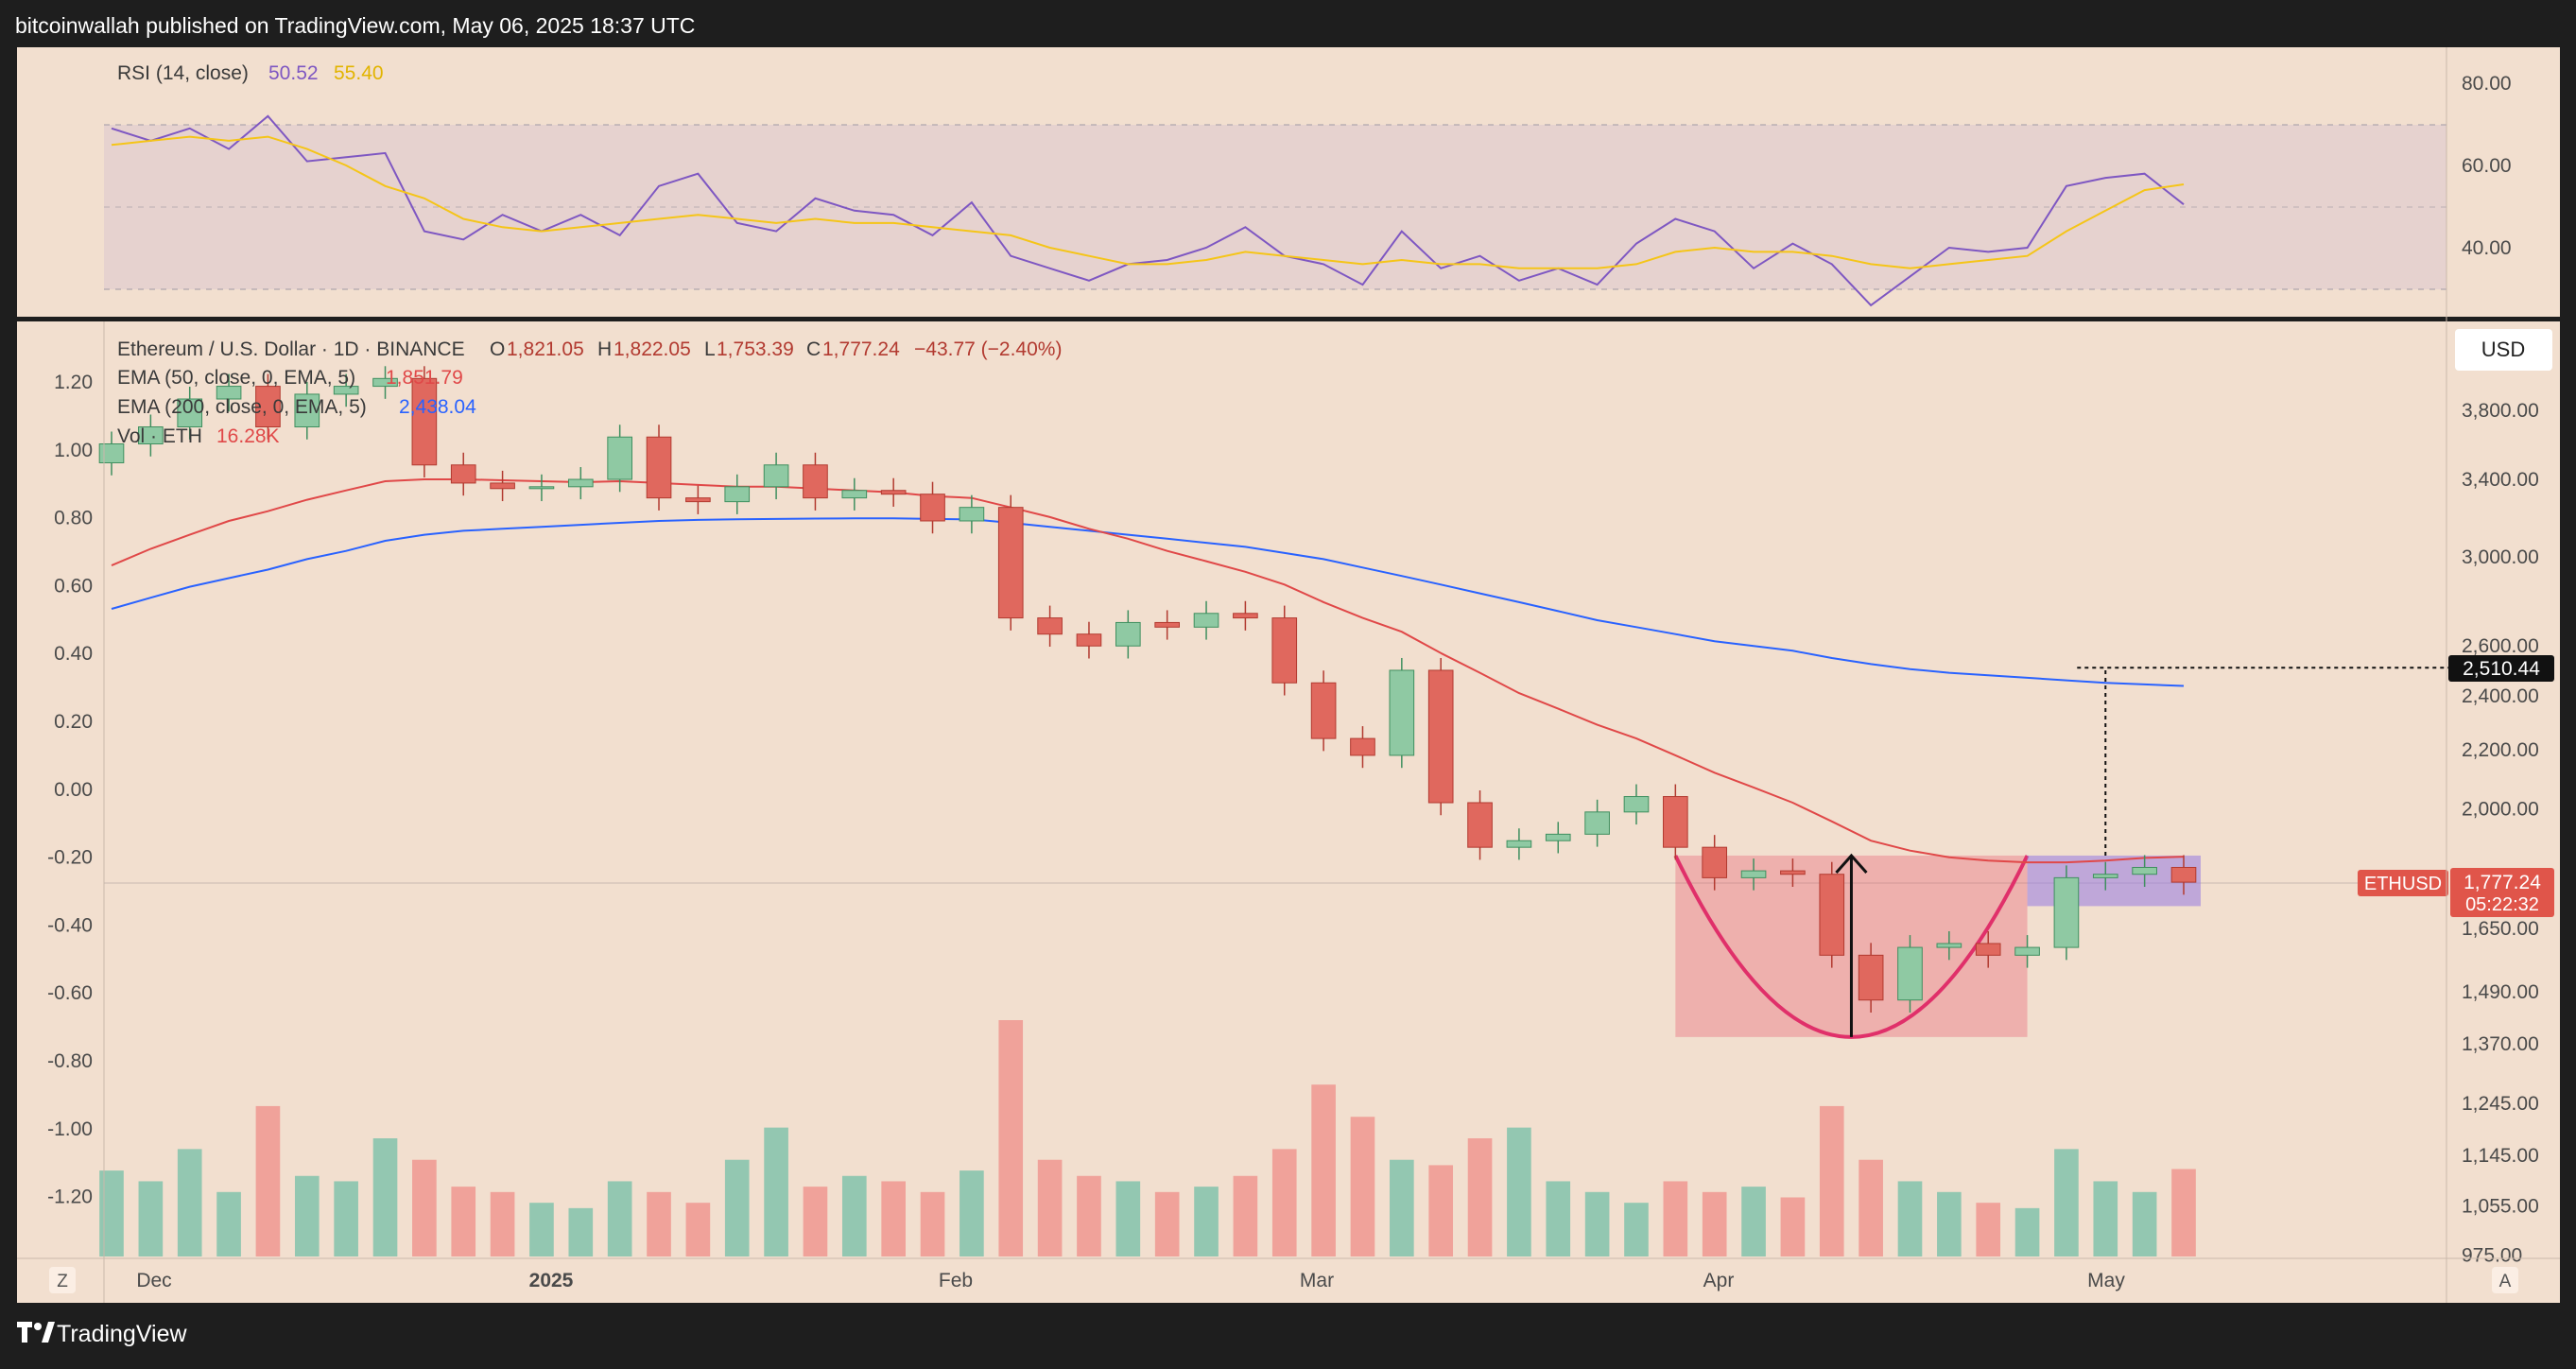 This screenshot has width=2576, height=1369. What do you see at coordinates (122, 1334) in the screenshot?
I see `footer-logo-text: TradingView` at bounding box center [122, 1334].